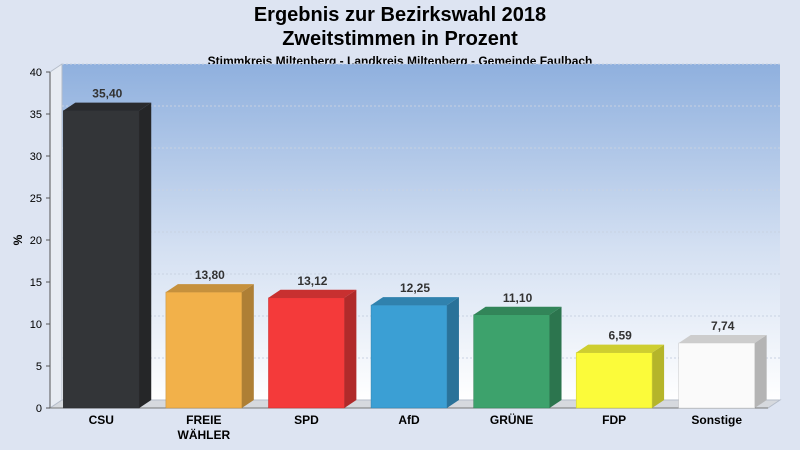 The image size is (800, 450). Describe the element at coordinates (409, 420) in the screenshot. I see `x-tick-label: AfD` at that location.